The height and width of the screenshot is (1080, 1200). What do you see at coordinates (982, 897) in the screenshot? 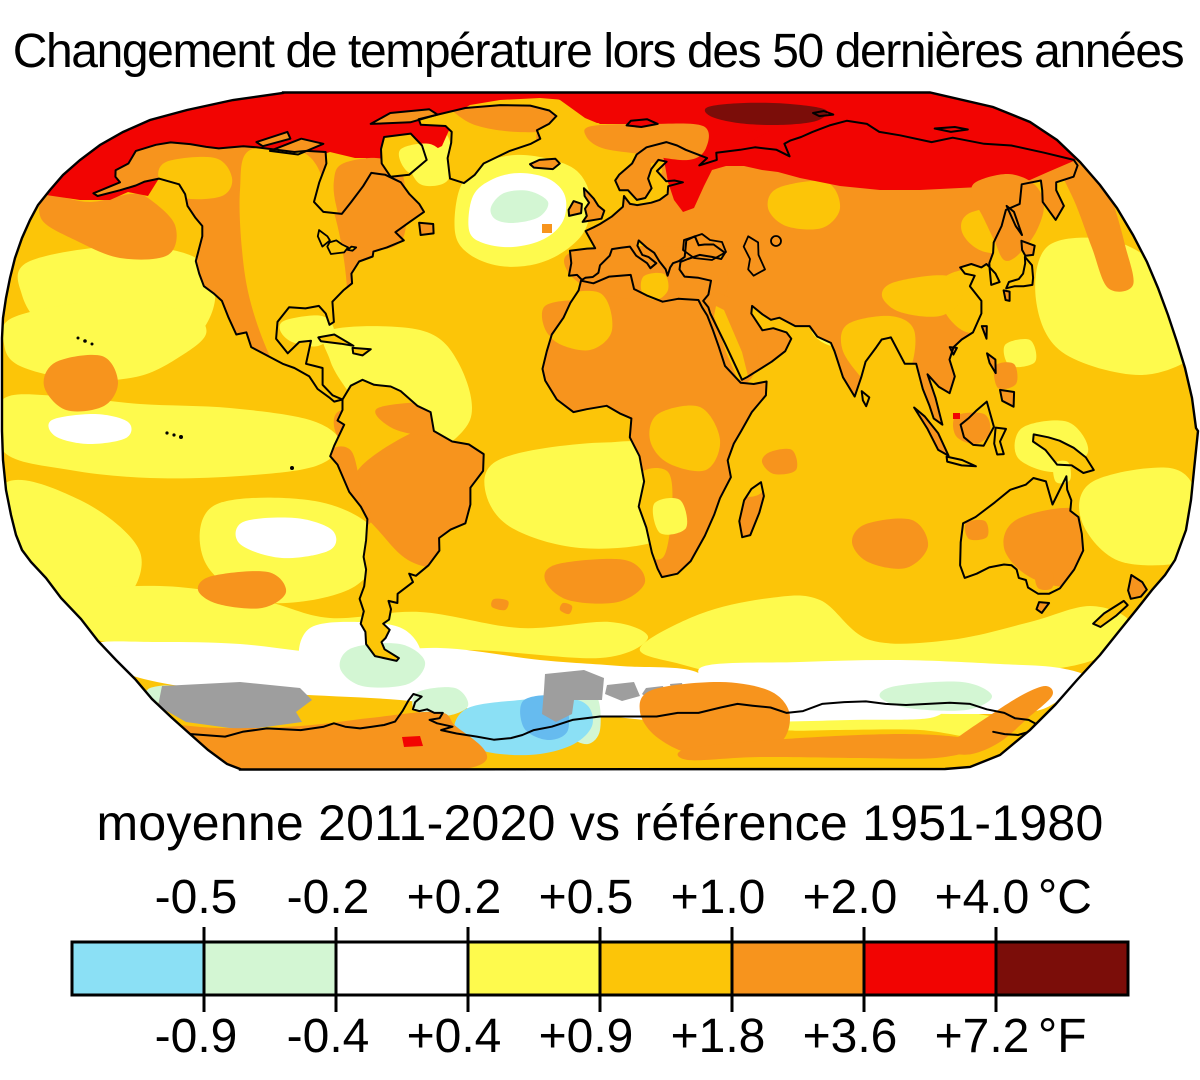
I see `svg-text: +4.0` at bounding box center [982, 897].